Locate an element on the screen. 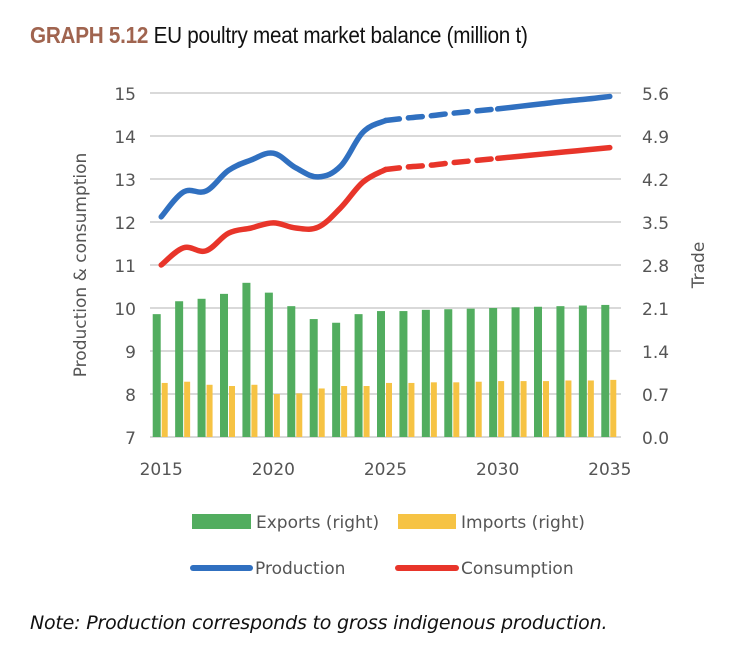  graph-number: GRAPH 5.12 is located at coordinates (89, 35).